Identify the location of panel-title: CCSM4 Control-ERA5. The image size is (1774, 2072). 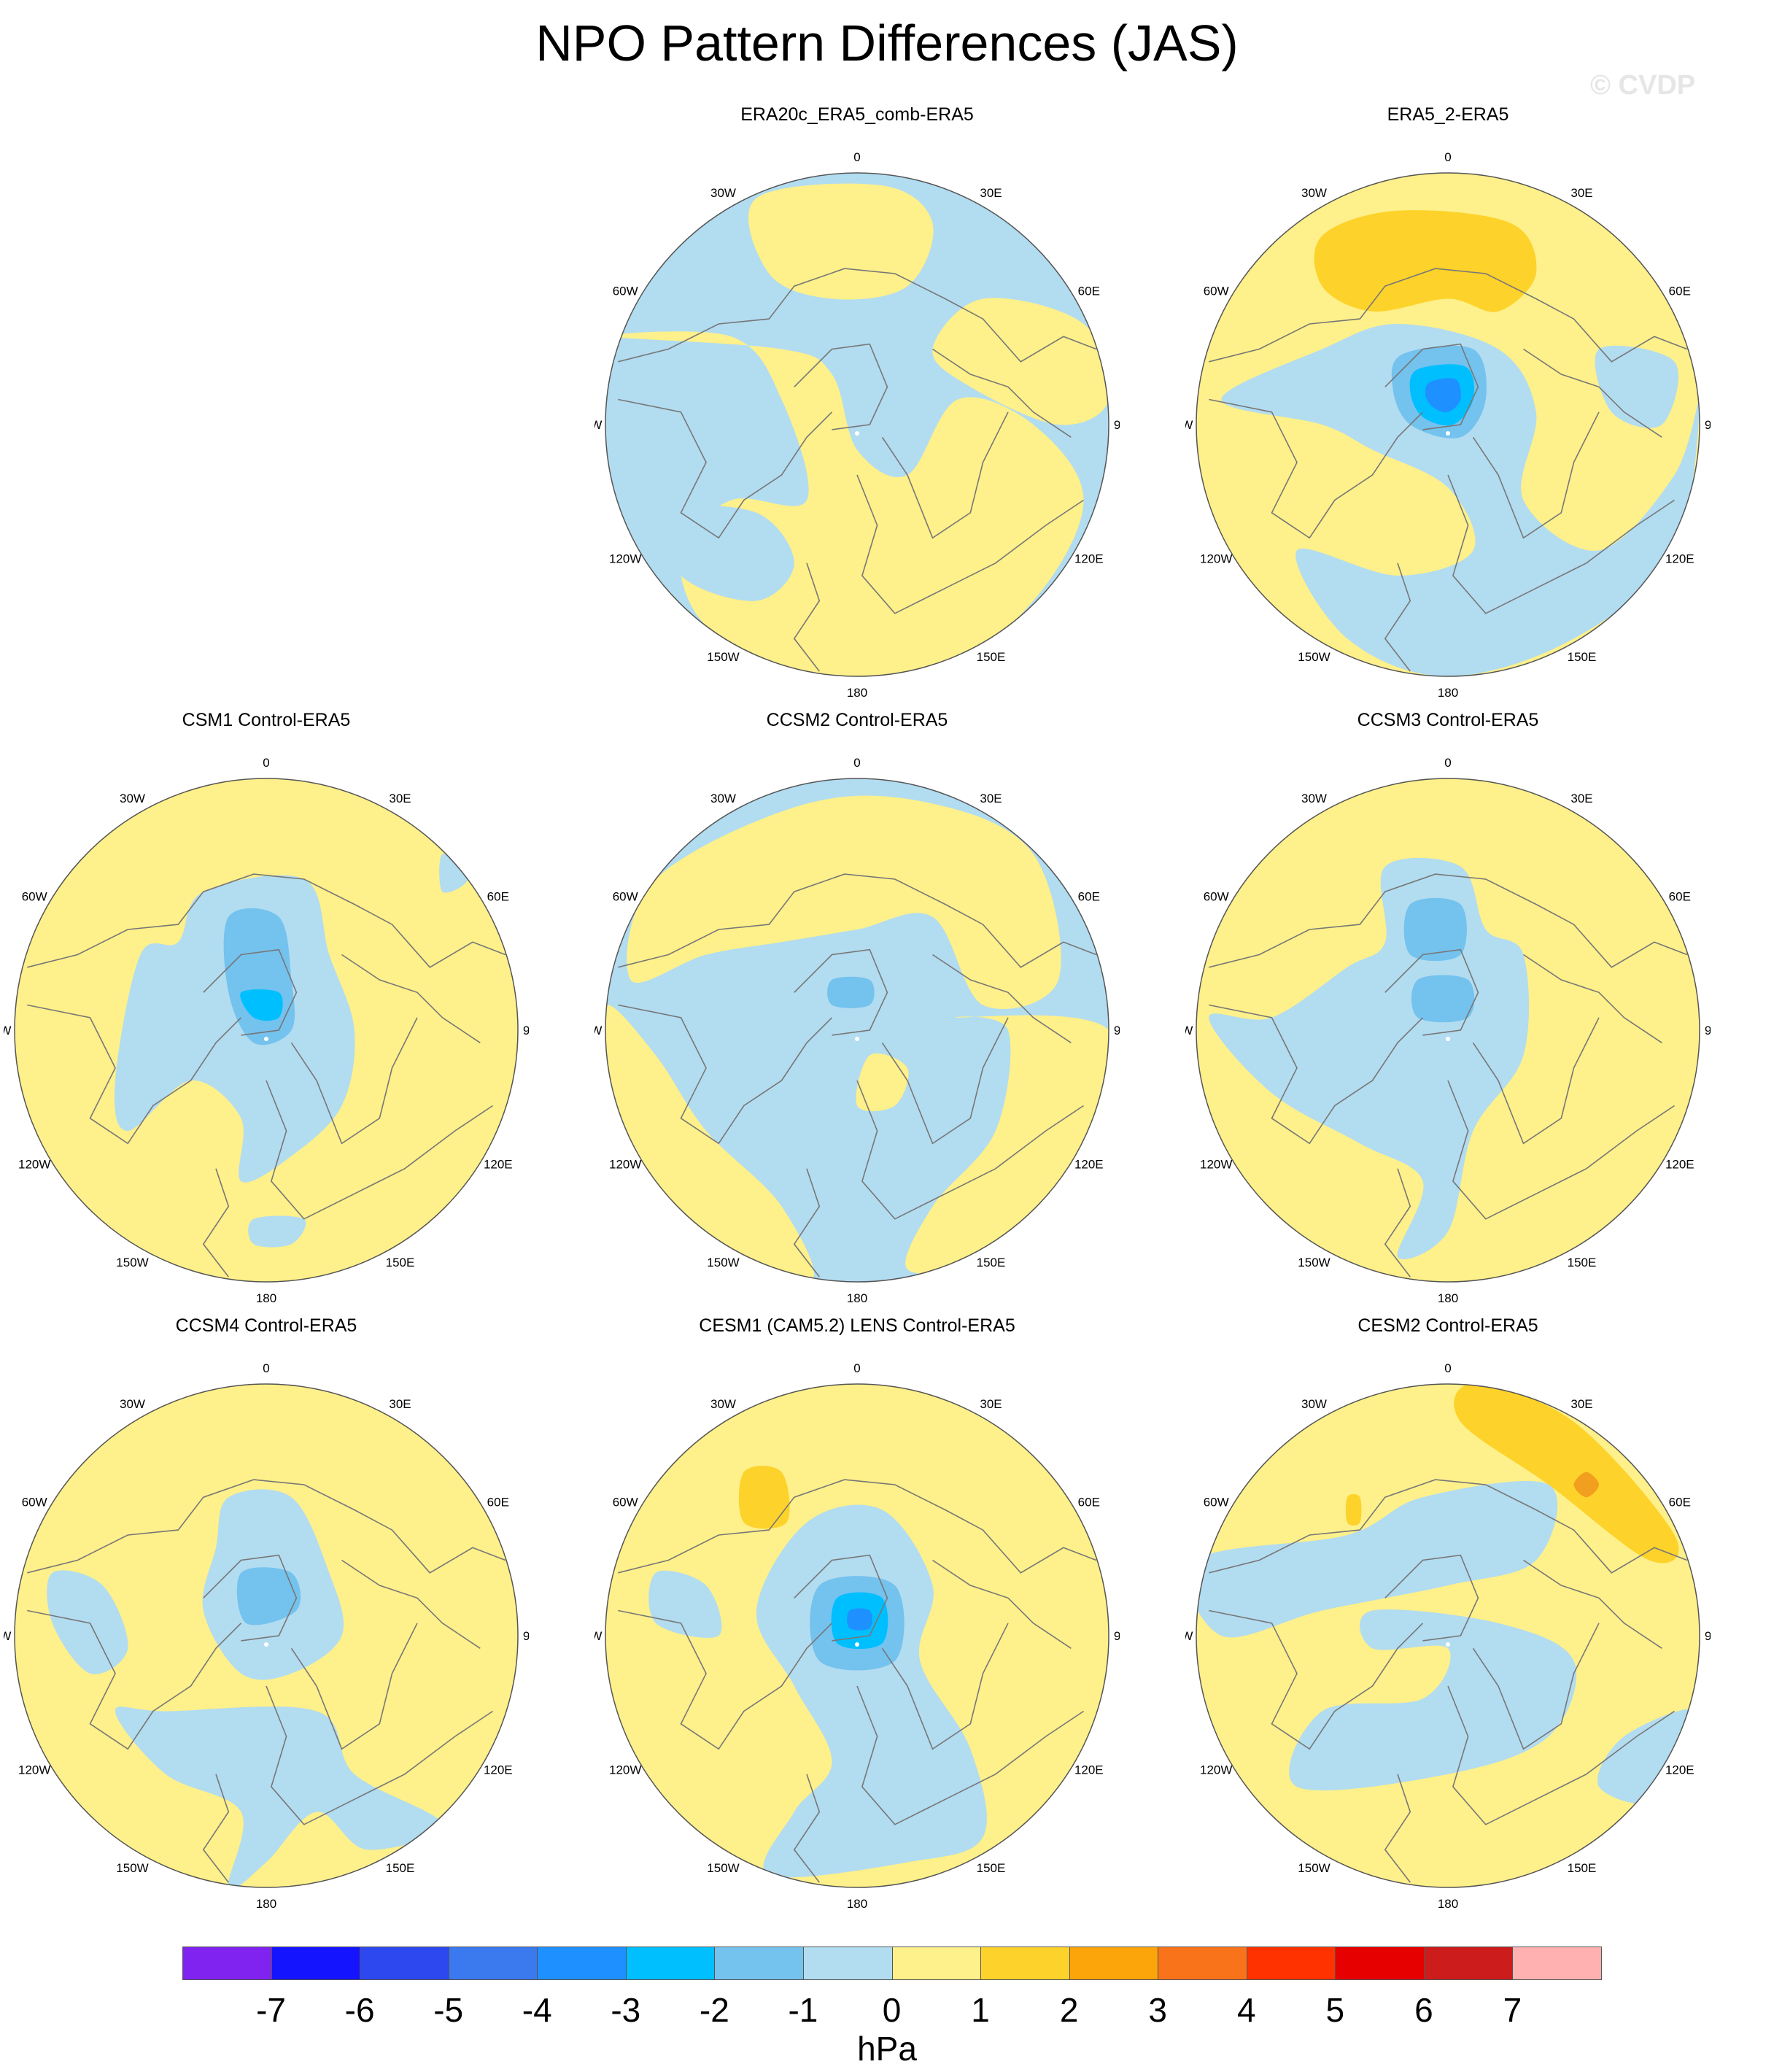
(266, 1325).